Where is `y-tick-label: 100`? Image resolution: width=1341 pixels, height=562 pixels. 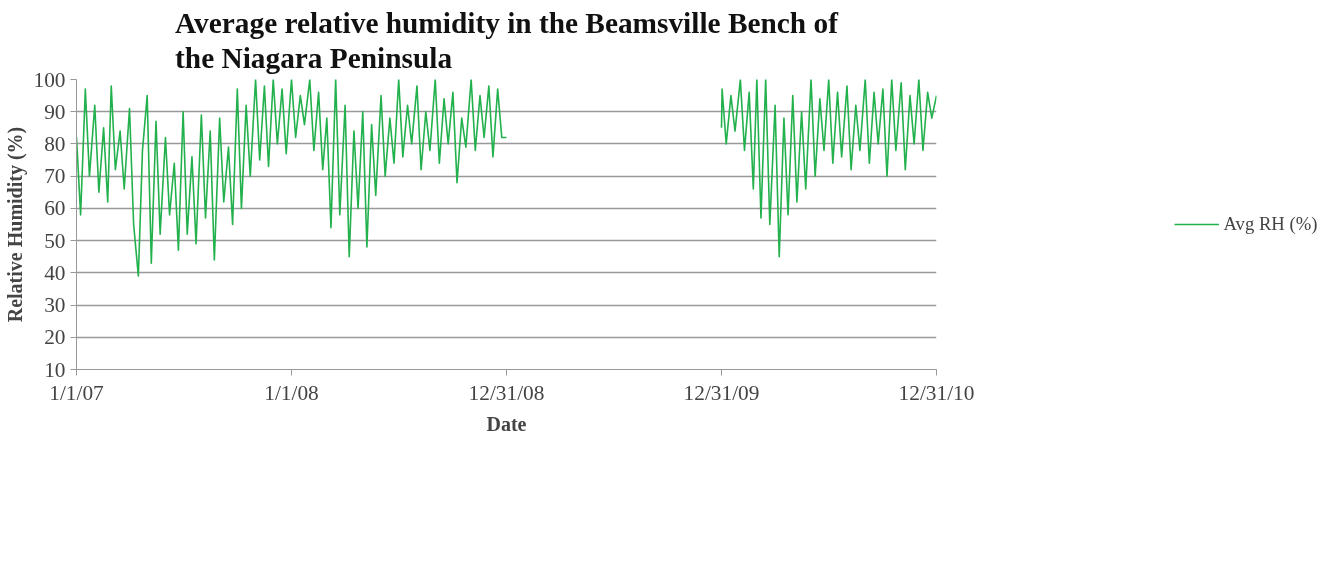 y-tick-label: 100 is located at coordinates (49, 79).